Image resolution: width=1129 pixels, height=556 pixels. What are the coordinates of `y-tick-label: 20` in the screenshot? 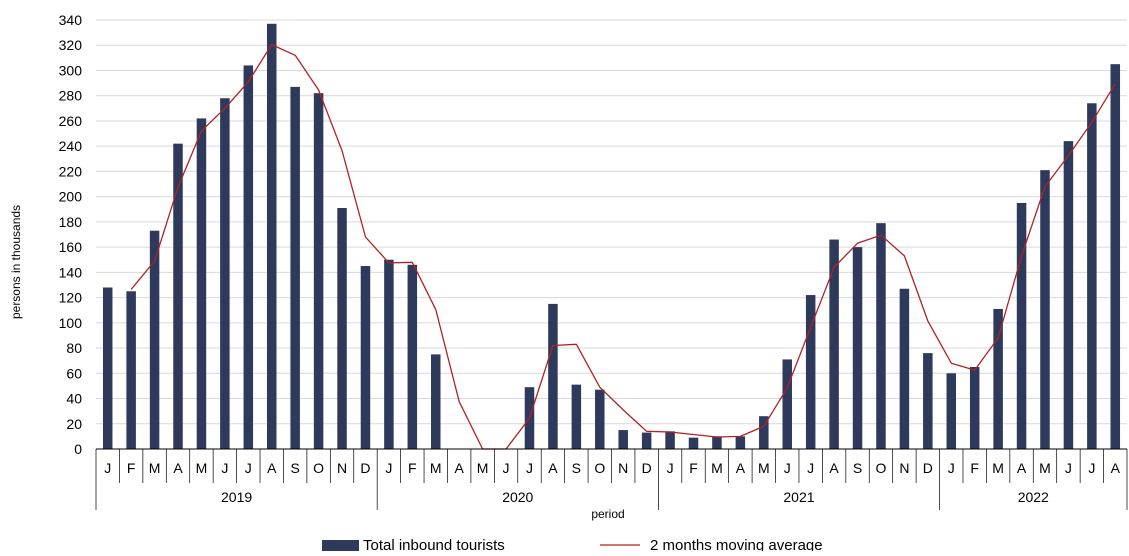 It's located at (74, 424).